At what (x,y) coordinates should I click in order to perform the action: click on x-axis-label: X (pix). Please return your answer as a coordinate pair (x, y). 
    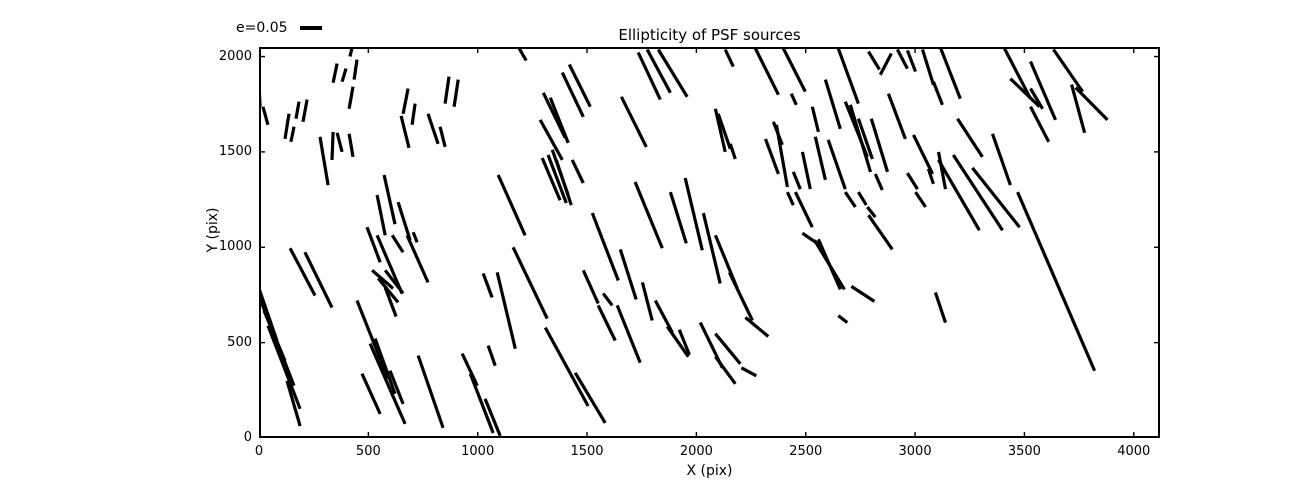
    Looking at the image, I should click on (709, 471).